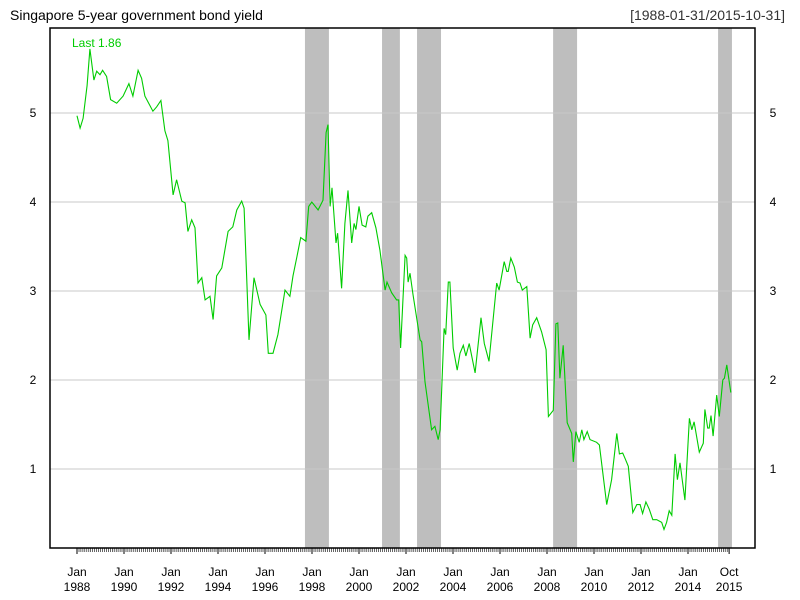  I want to click on x-tick-label-year: 2000, so click(359, 587).